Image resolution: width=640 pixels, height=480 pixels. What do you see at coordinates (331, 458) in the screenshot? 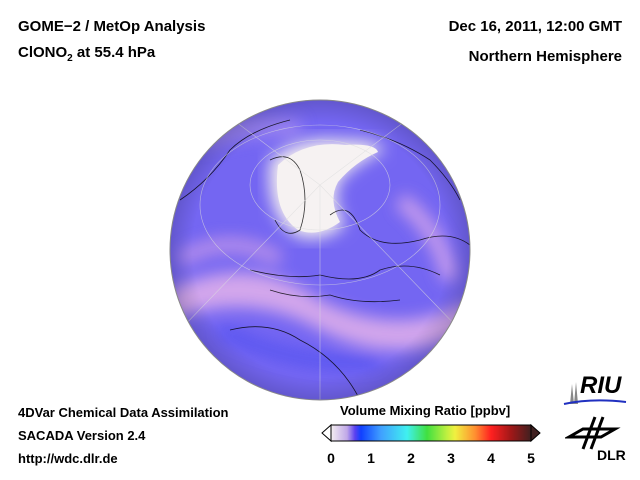
I see `colorbar-tick: 0` at bounding box center [331, 458].